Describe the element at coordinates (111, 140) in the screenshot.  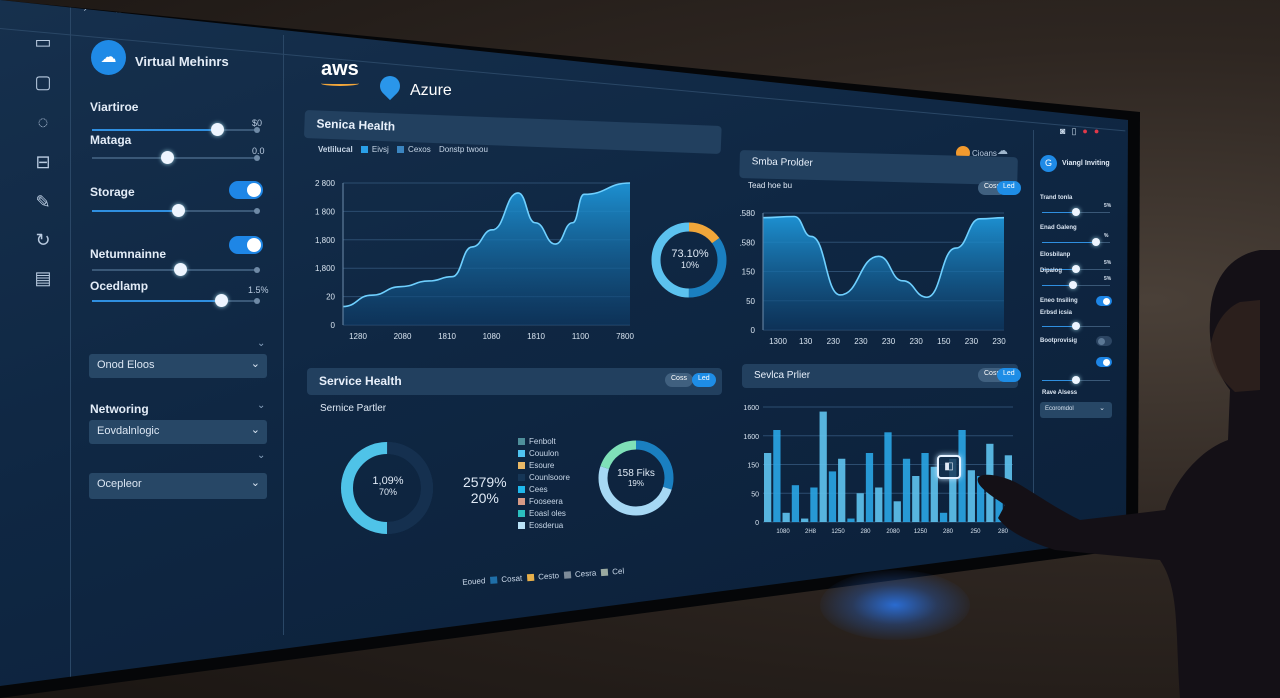
I see `slider-label: Mataga` at that location.